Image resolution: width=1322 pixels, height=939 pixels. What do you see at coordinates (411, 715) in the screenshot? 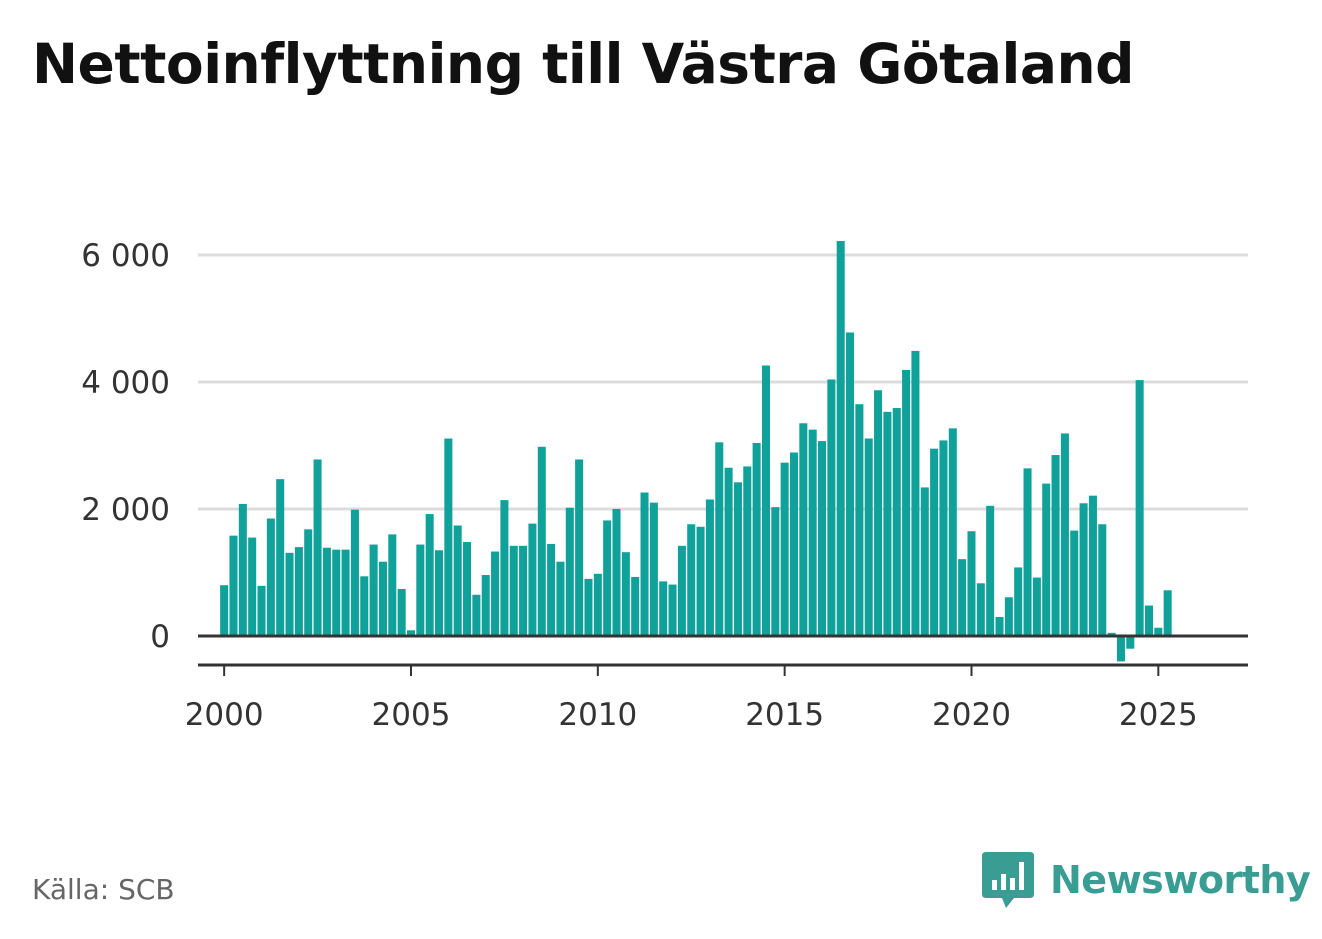
I see `x-tick-label: 2005` at bounding box center [411, 715].